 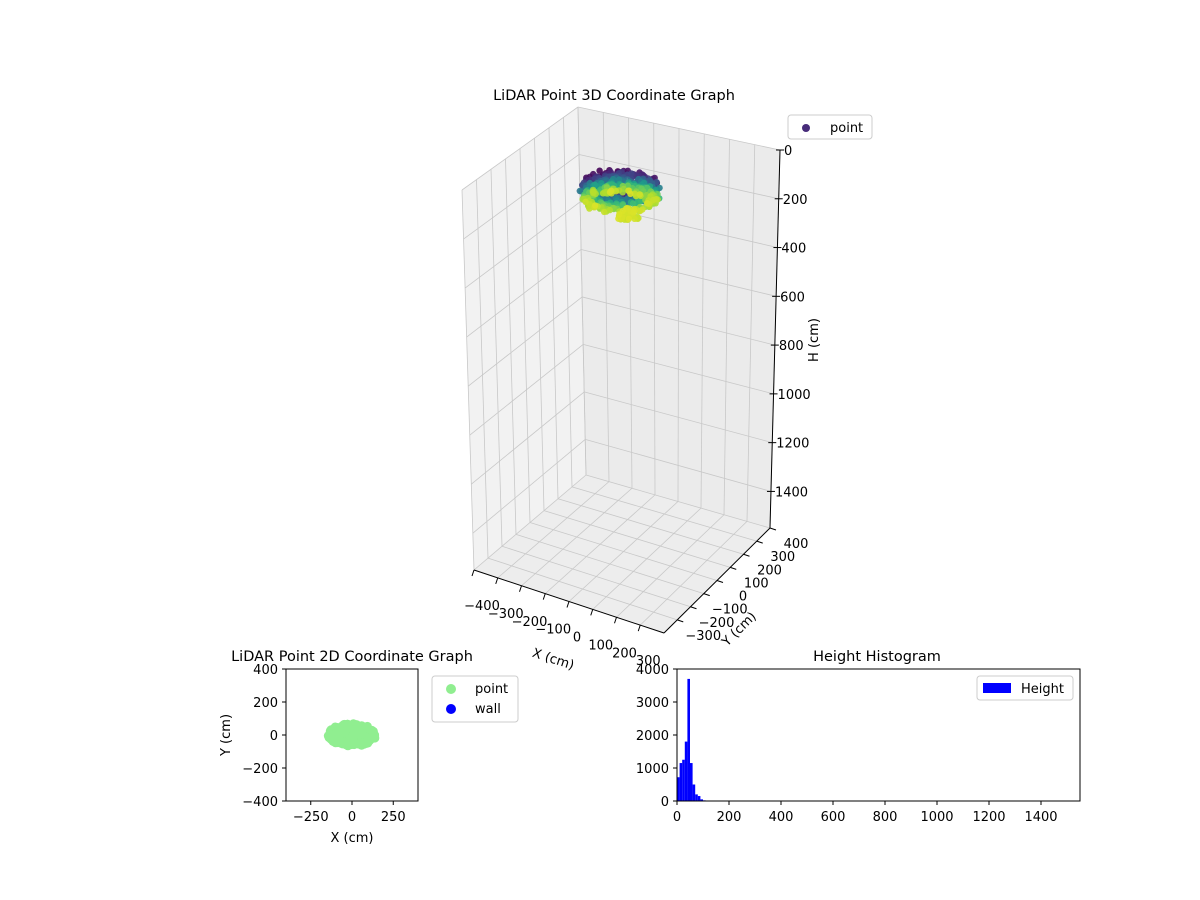 What do you see at coordinates (730, 610) in the screenshot?
I see `y-tick-label-3d: −100` at bounding box center [730, 610].